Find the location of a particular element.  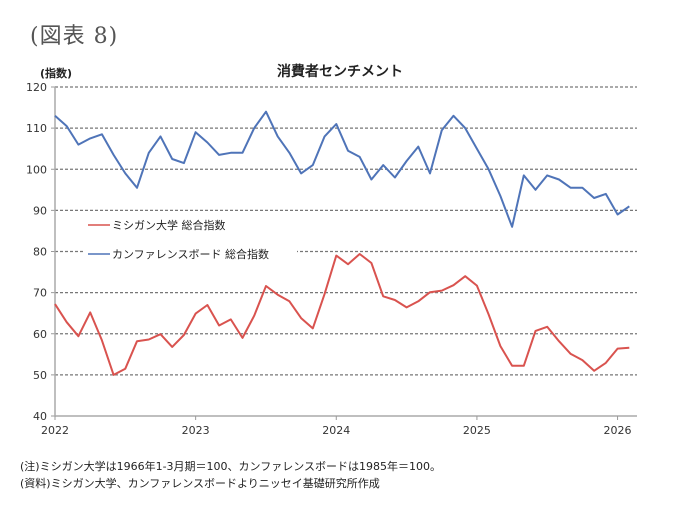

source-line: (資料)ミシガン大学、カンファレンスボードよりニッセイ基礎研究所作成 is located at coordinates (200, 483).